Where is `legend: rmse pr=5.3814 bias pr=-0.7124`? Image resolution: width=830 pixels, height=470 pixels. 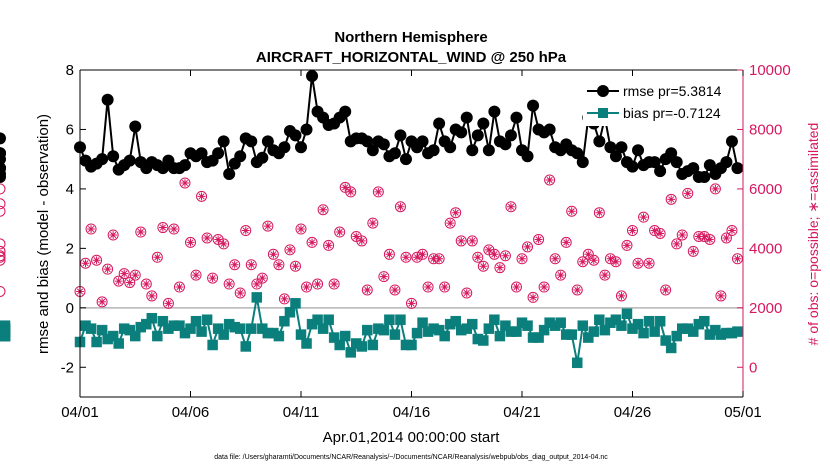 legend: rmse pr=5.3814 bias pr=-0.7124 is located at coordinates (661, 102).